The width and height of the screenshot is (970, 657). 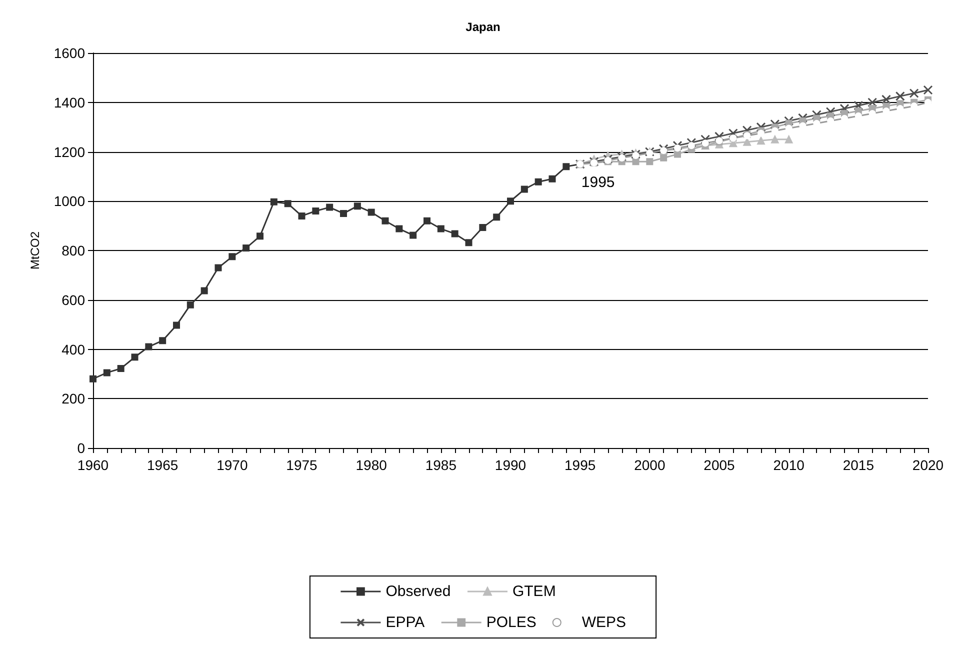 I want to click on x-tick-label: 2000, so click(x=650, y=465).